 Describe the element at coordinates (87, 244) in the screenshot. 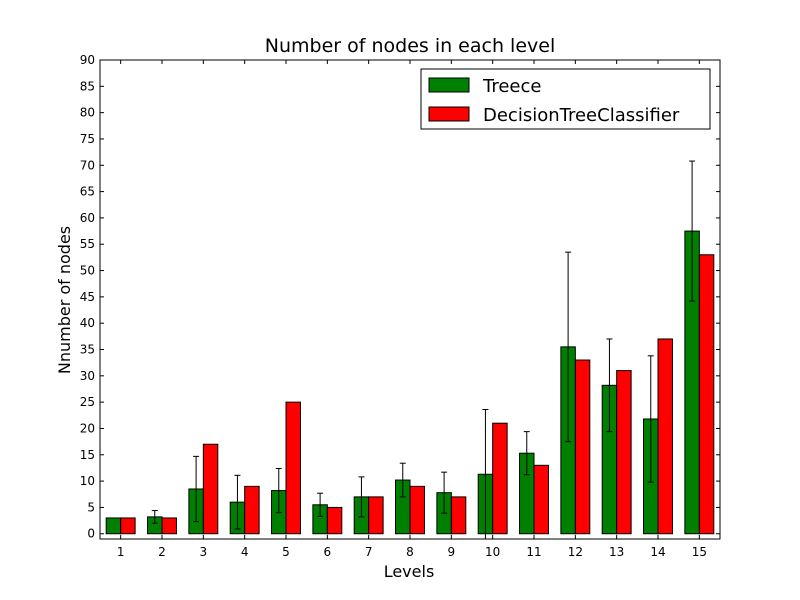

I see `y-tick-label-55: 55` at that location.